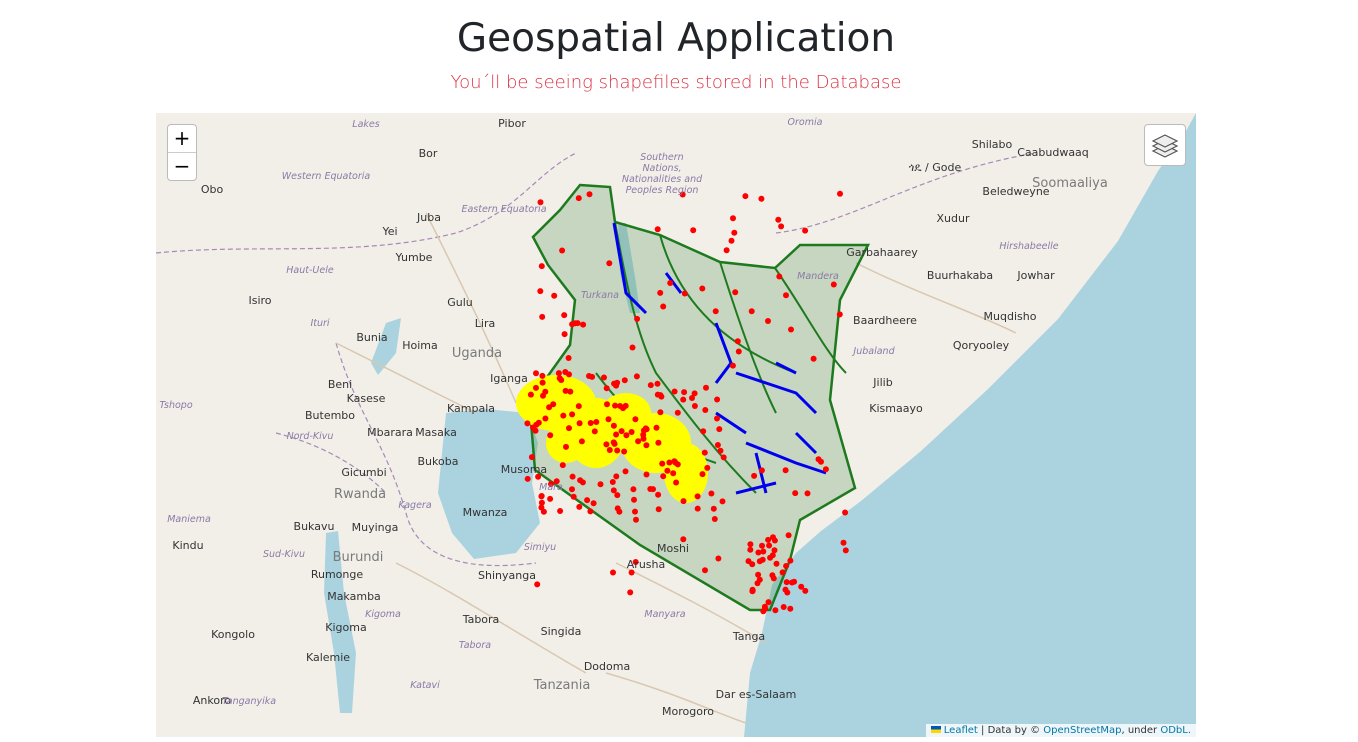  Describe the element at coordinates (340, 384) in the screenshot. I see `city-label: Beni` at that location.